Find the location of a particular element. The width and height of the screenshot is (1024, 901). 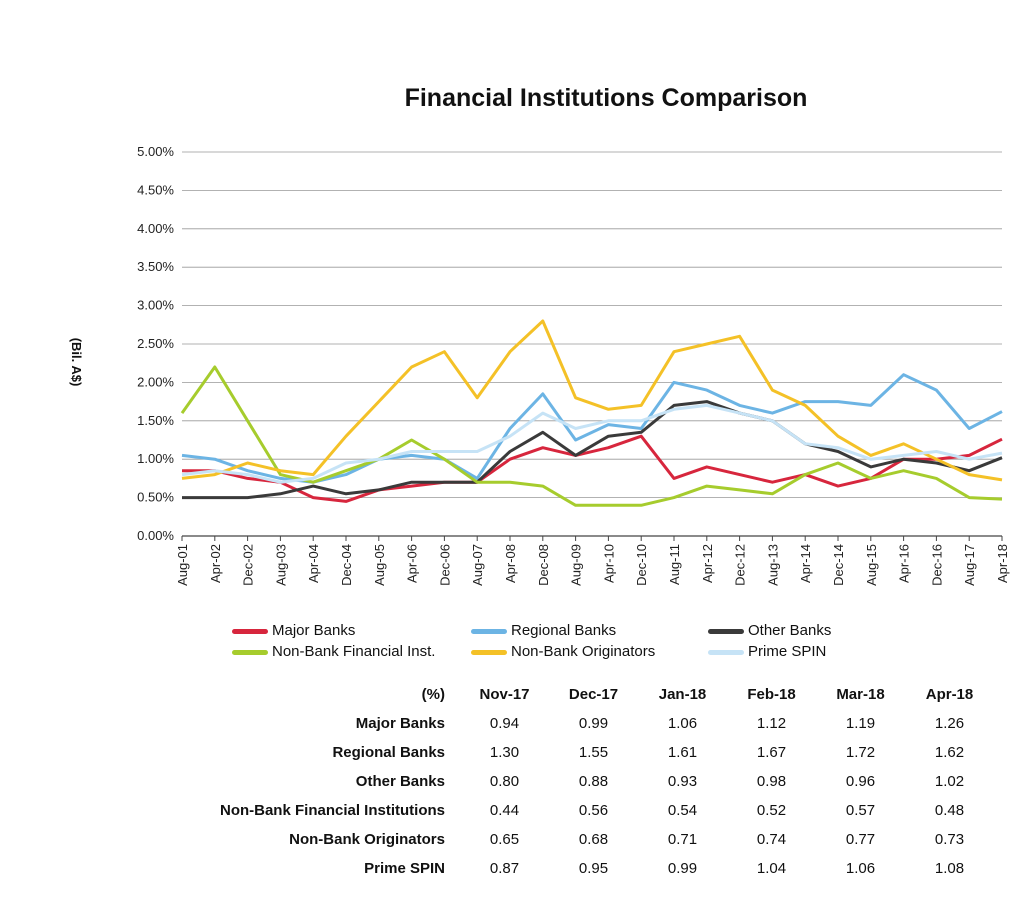

table-column-header: Mar-18 is located at coordinates (860, 694).